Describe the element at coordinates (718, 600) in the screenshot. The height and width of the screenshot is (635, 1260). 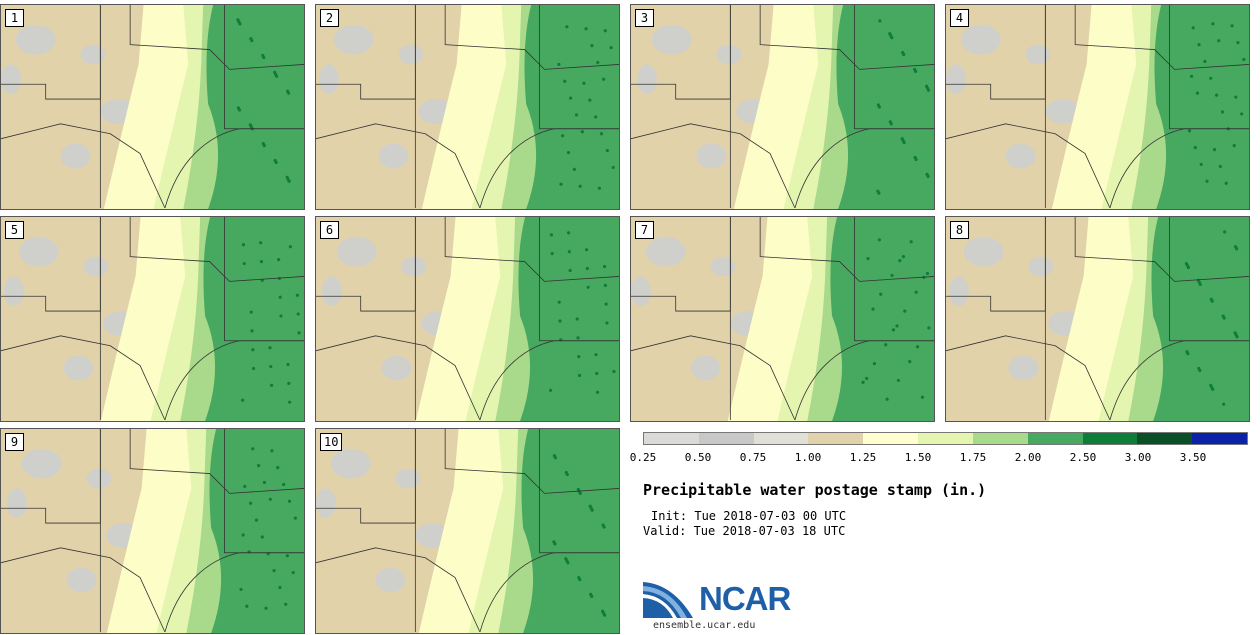
I see `ncar-logo: NCAR` at that location.